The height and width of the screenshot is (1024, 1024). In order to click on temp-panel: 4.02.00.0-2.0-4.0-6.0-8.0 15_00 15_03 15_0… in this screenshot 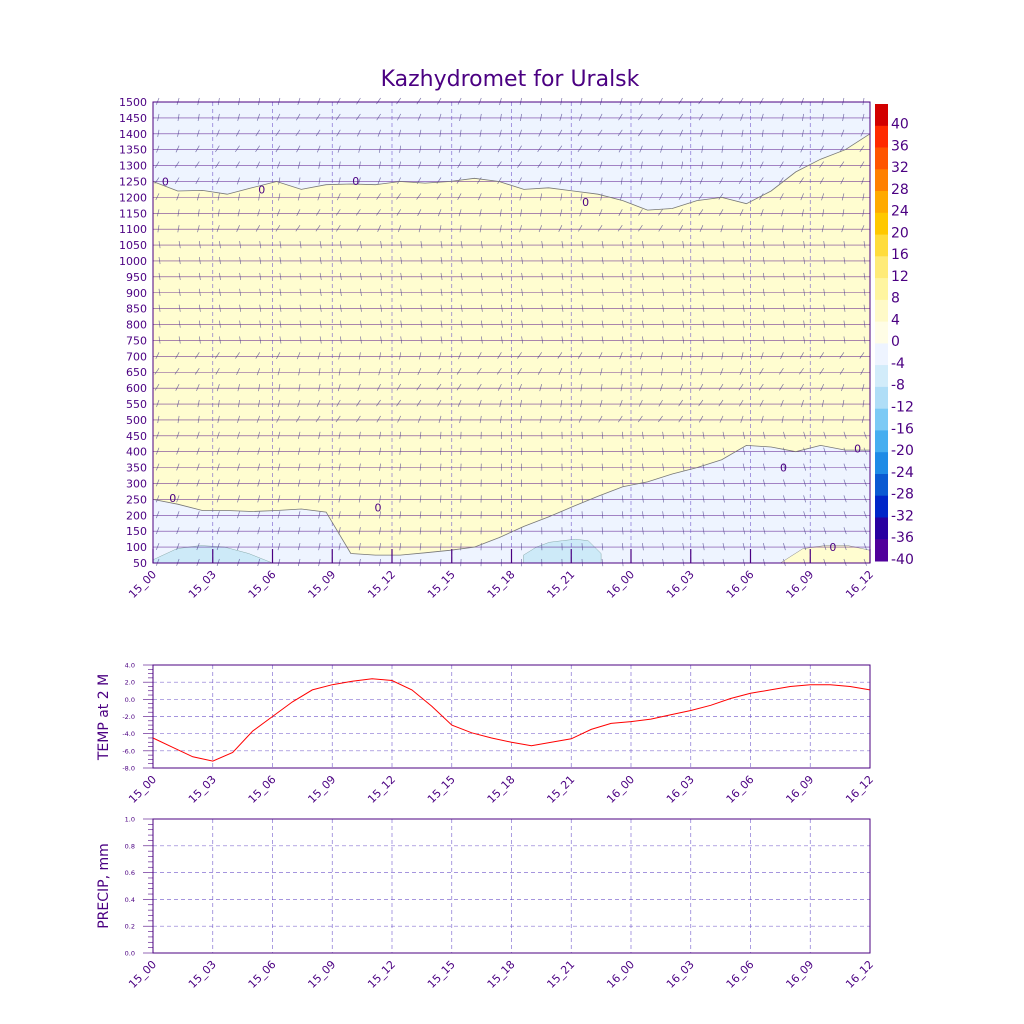, I will do `click(486, 734)`.